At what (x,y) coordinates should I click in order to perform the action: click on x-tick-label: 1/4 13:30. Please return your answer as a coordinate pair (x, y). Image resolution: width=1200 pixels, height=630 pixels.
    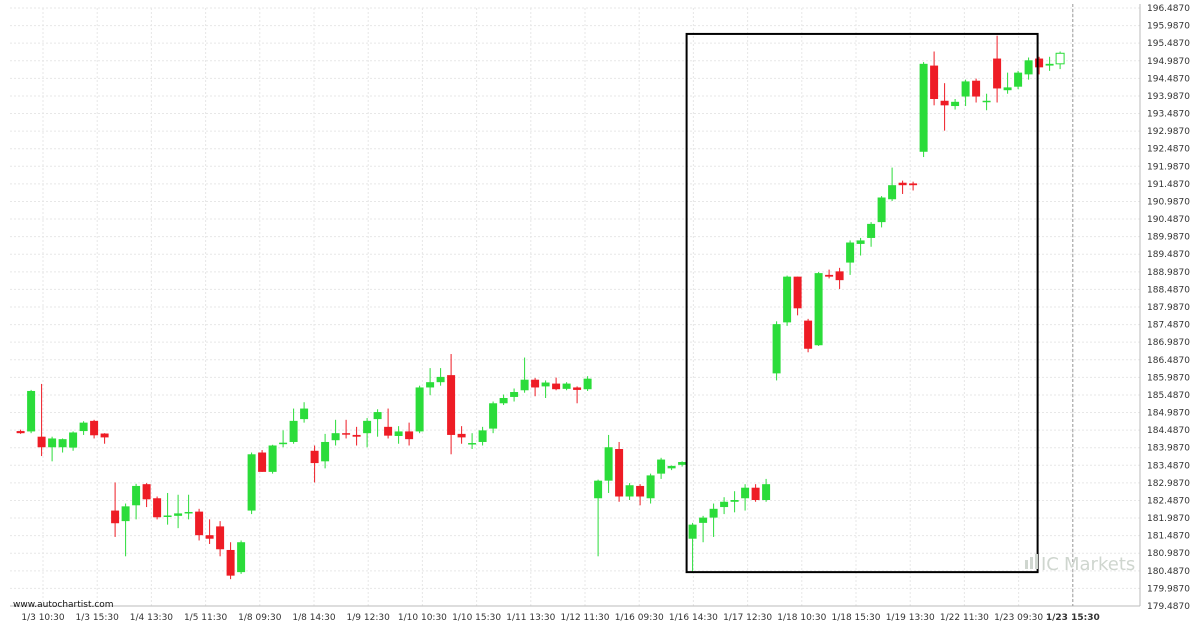
    Looking at the image, I should click on (152, 618).